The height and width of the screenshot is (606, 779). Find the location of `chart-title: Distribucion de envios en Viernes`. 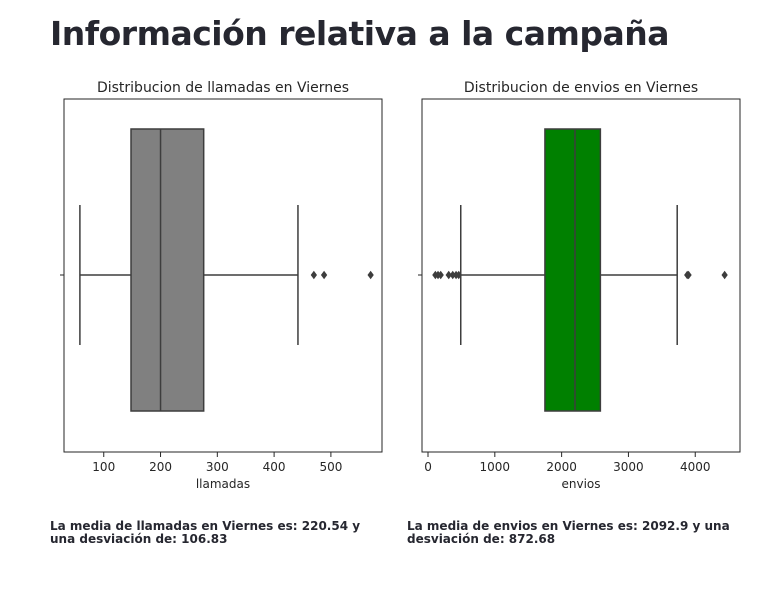

chart-title: Distribucion de envios en Viernes is located at coordinates (581, 88).